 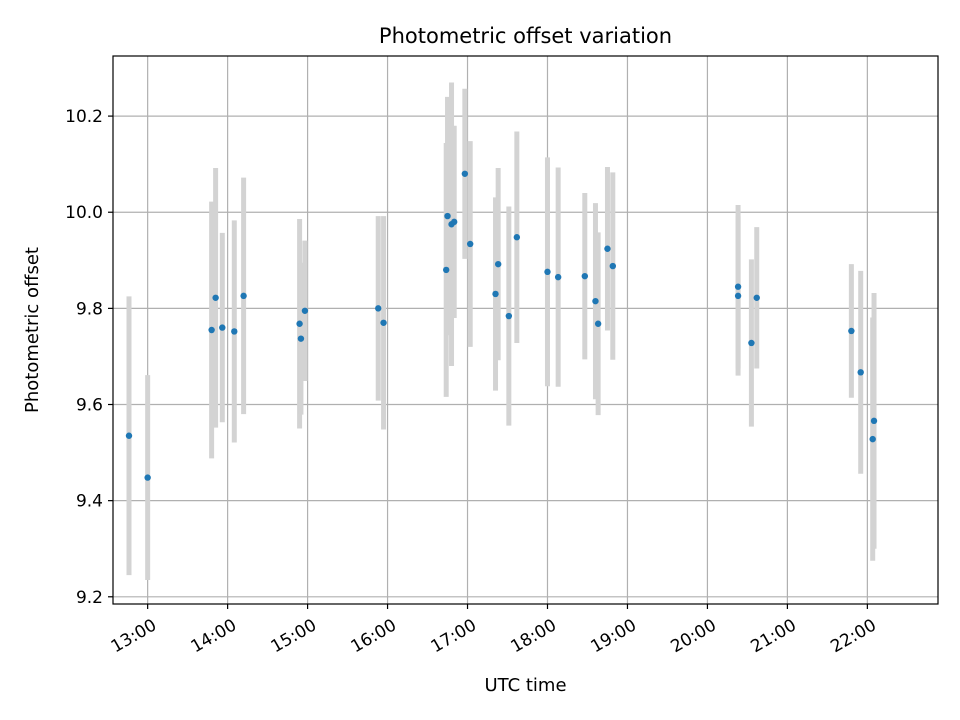 I want to click on y-tick-label: 9.6, so click(x=89, y=406).